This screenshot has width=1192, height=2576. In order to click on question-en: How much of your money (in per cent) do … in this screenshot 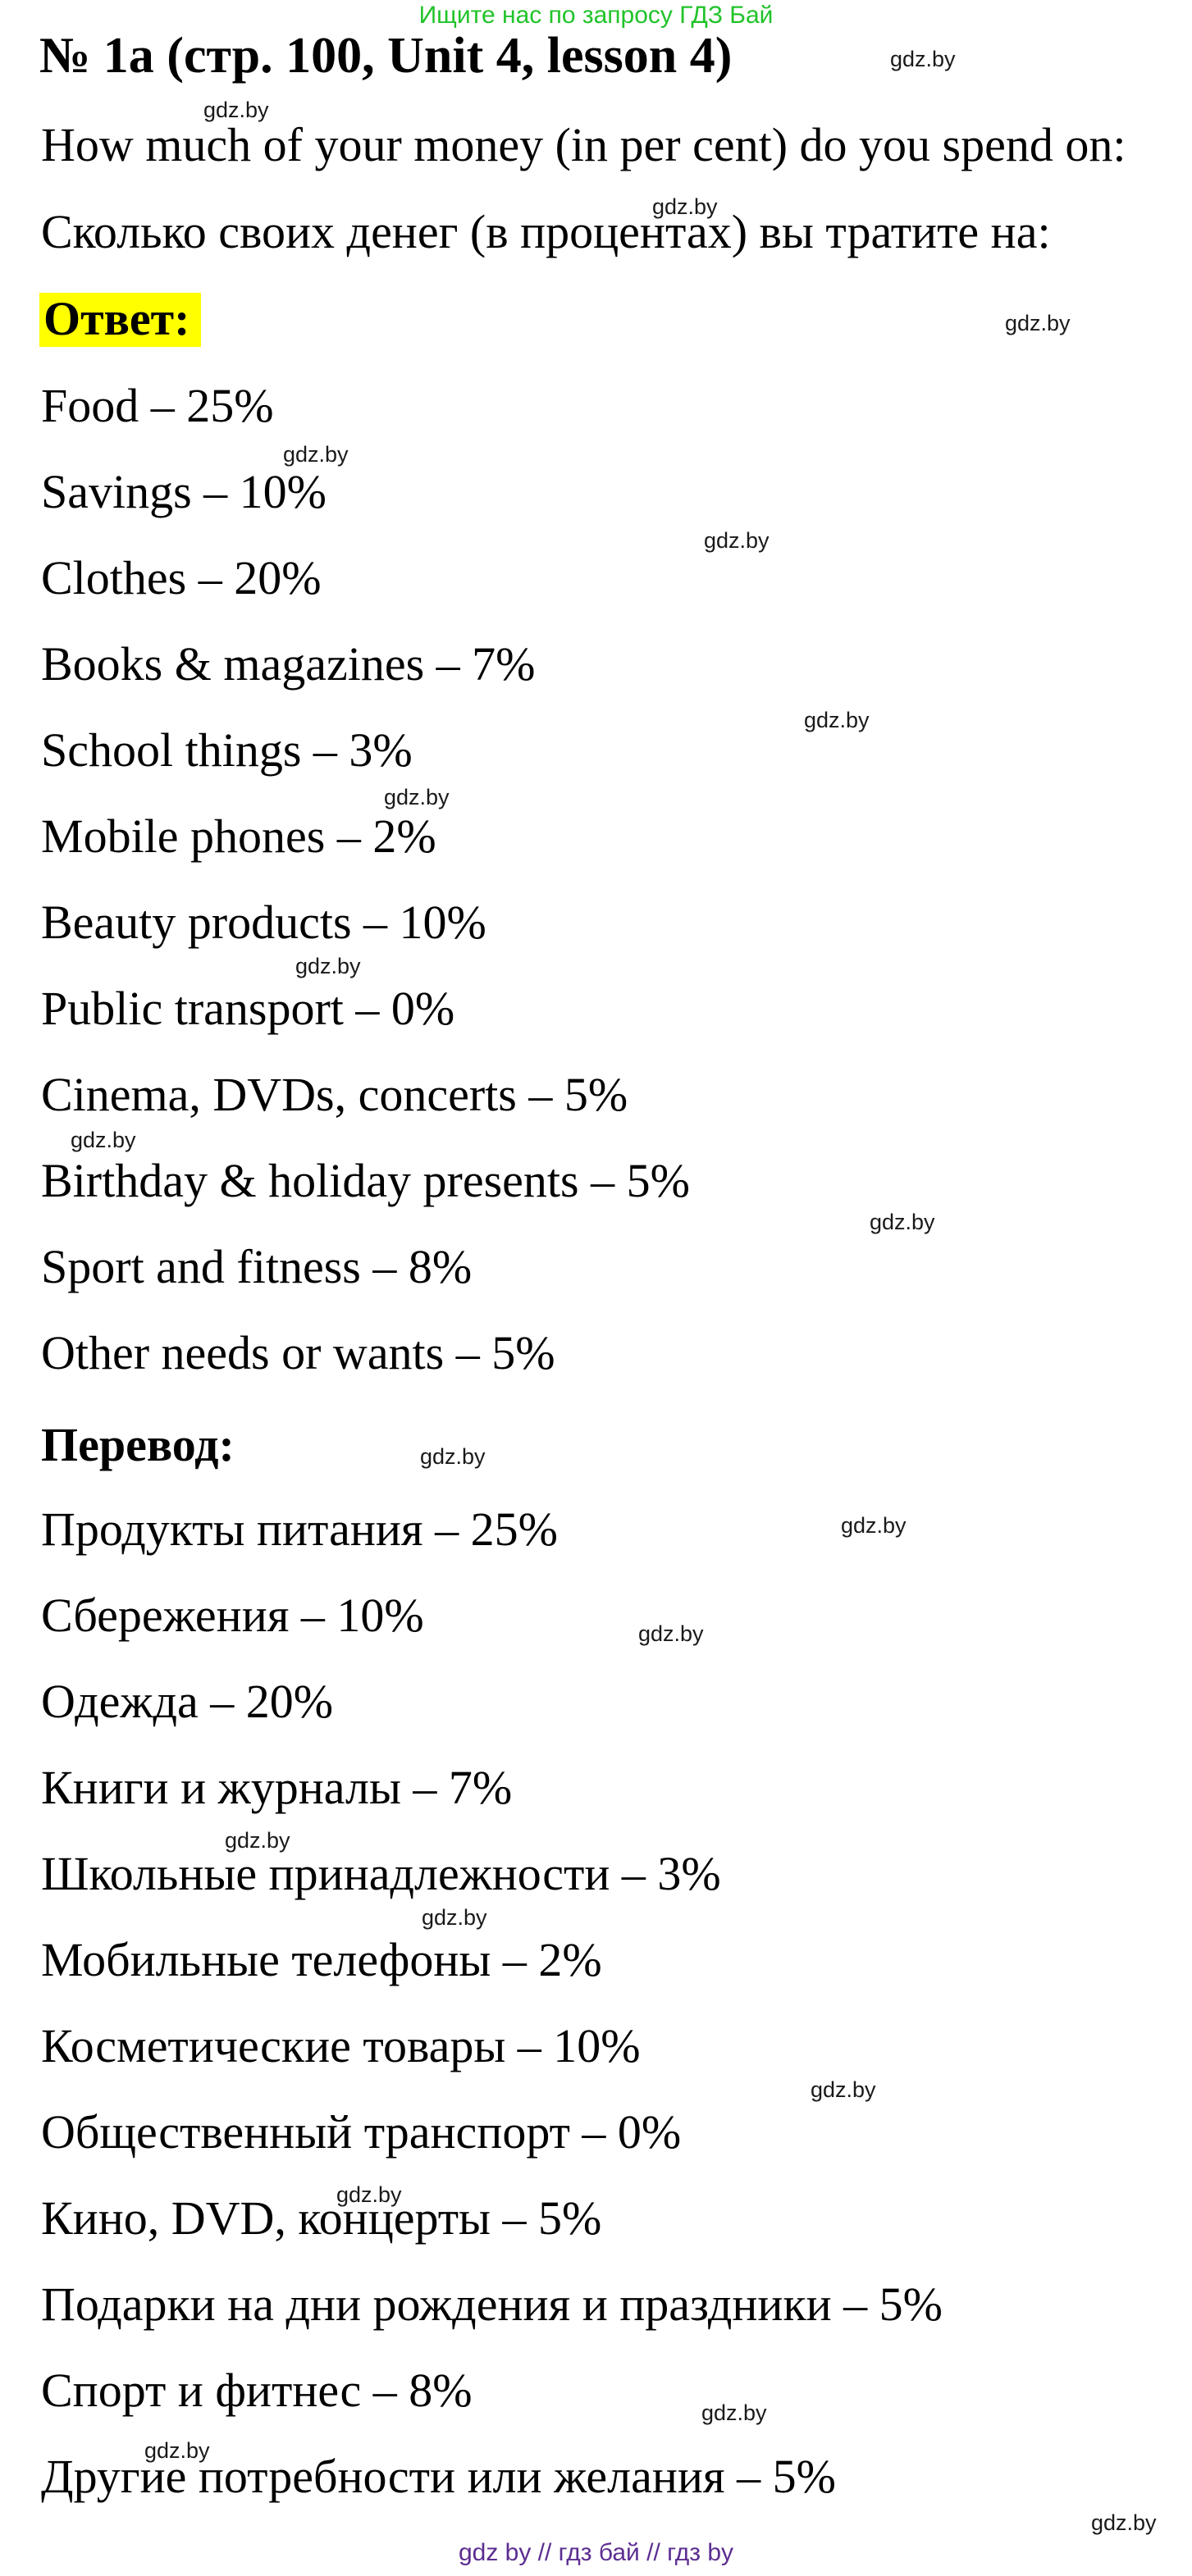, I will do `click(584, 144)`.